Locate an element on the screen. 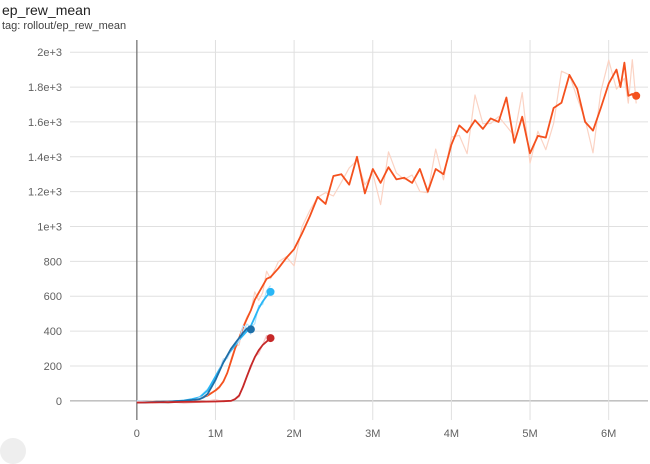 This screenshot has height=464, width=650. x-axis-ticks: 0 1M 2M 3M 4M 5M 6M is located at coordinates (375, 434).